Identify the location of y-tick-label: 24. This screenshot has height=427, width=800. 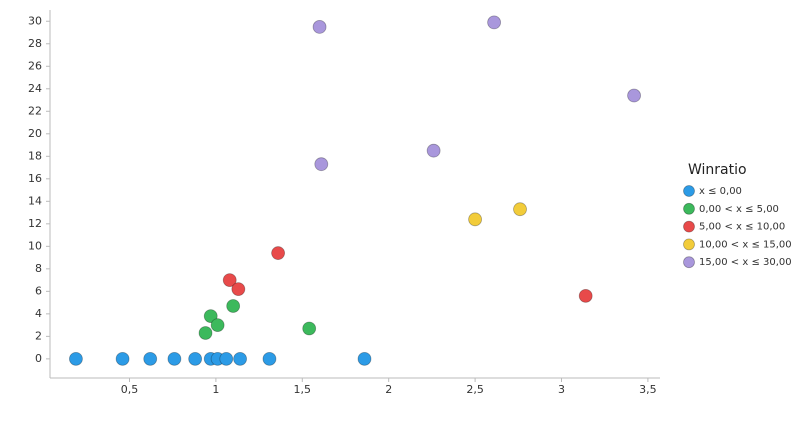
(35, 88).